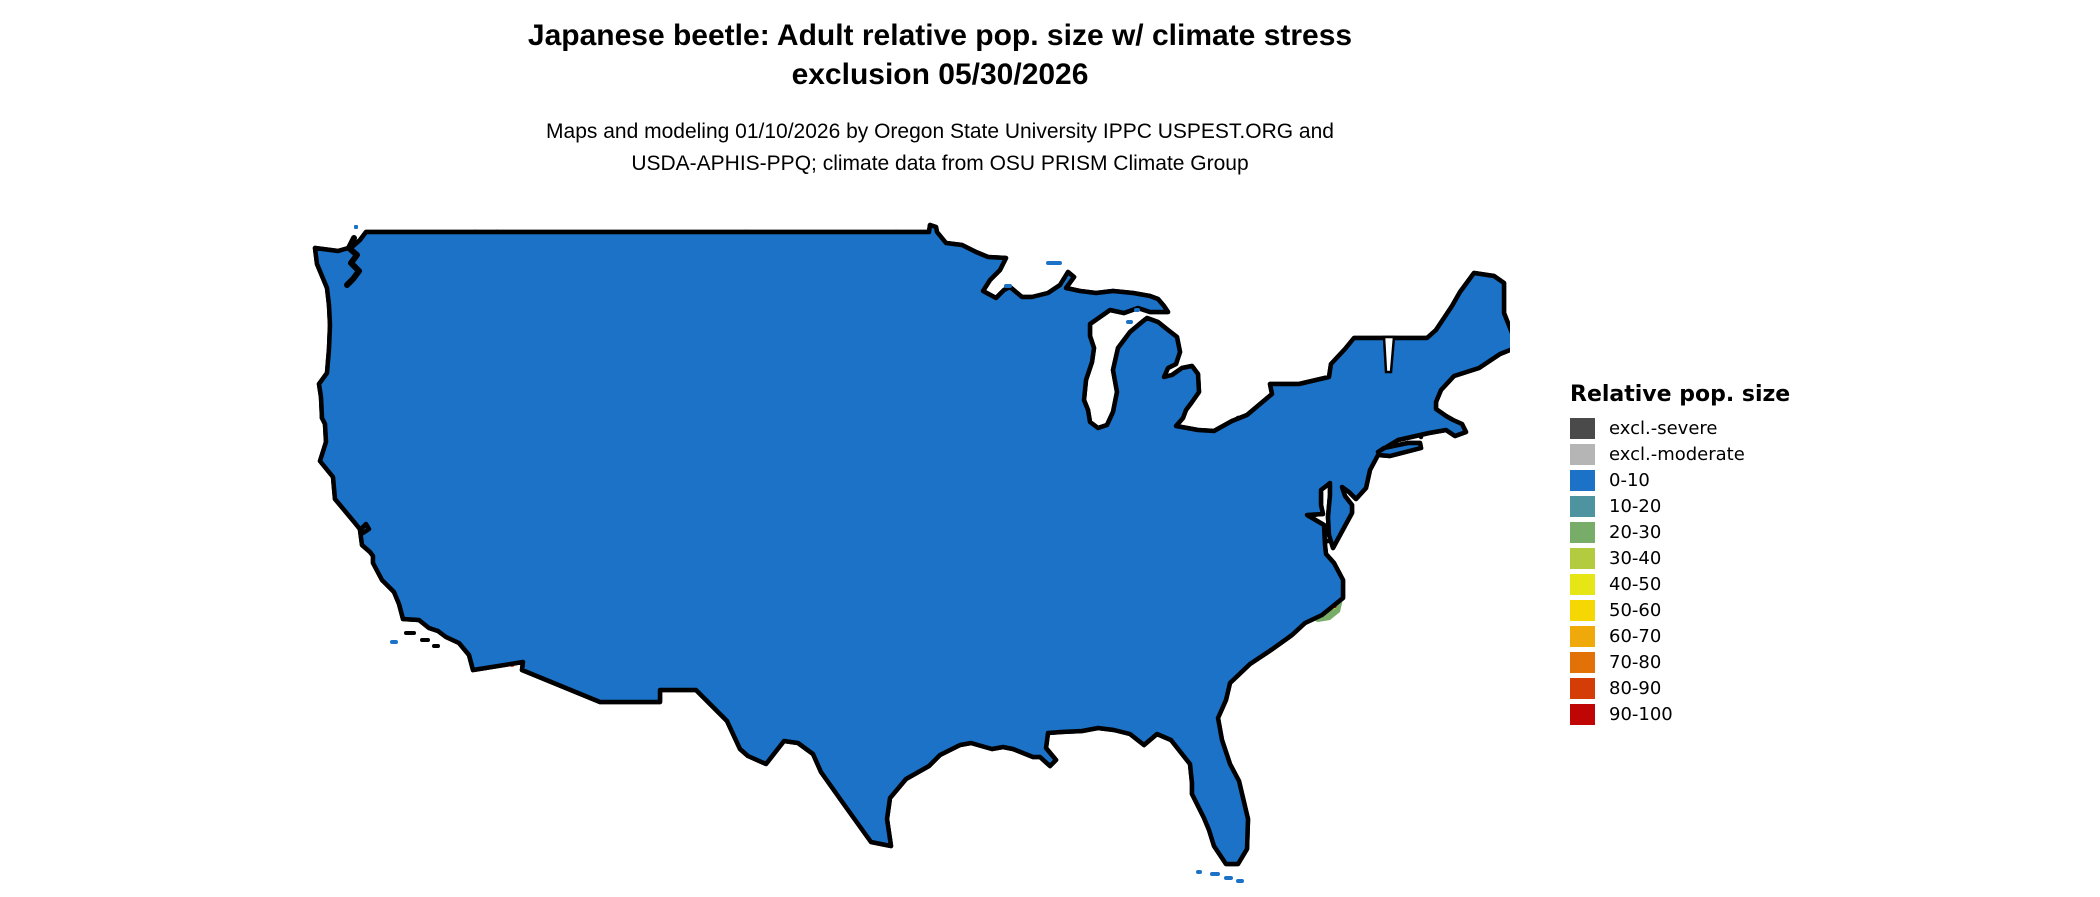 This screenshot has height=897, width=2100. I want to click on lake-champlain, so click(1389, 354).